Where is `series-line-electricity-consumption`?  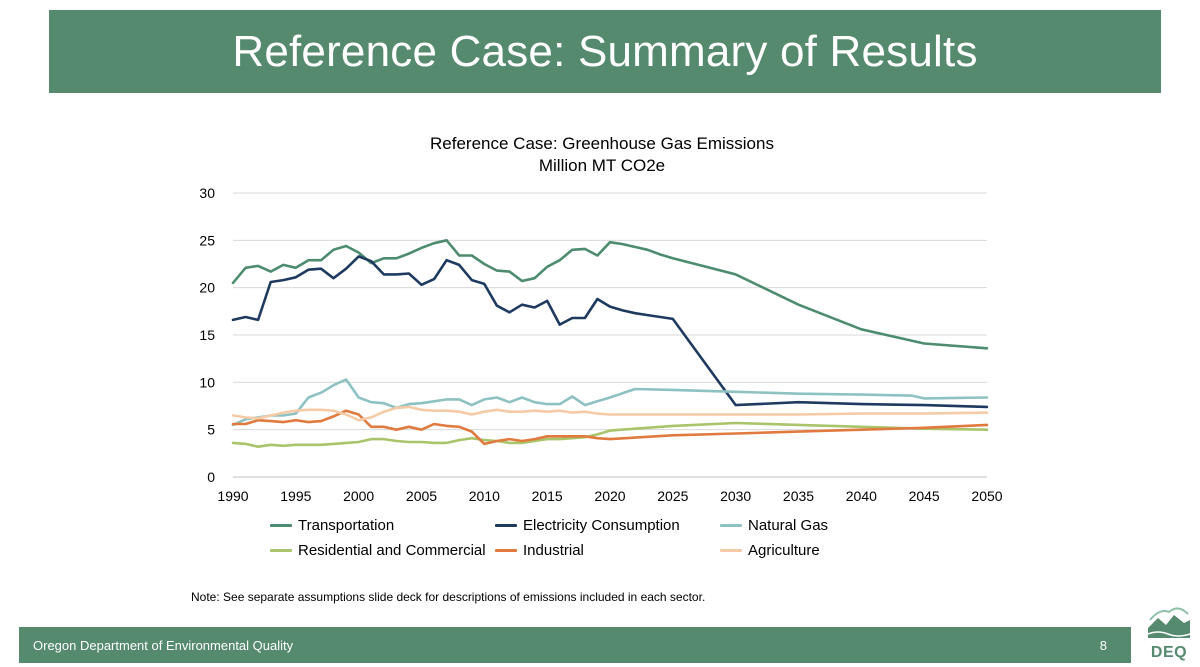
series-line-electricity-consumption is located at coordinates (610, 332).